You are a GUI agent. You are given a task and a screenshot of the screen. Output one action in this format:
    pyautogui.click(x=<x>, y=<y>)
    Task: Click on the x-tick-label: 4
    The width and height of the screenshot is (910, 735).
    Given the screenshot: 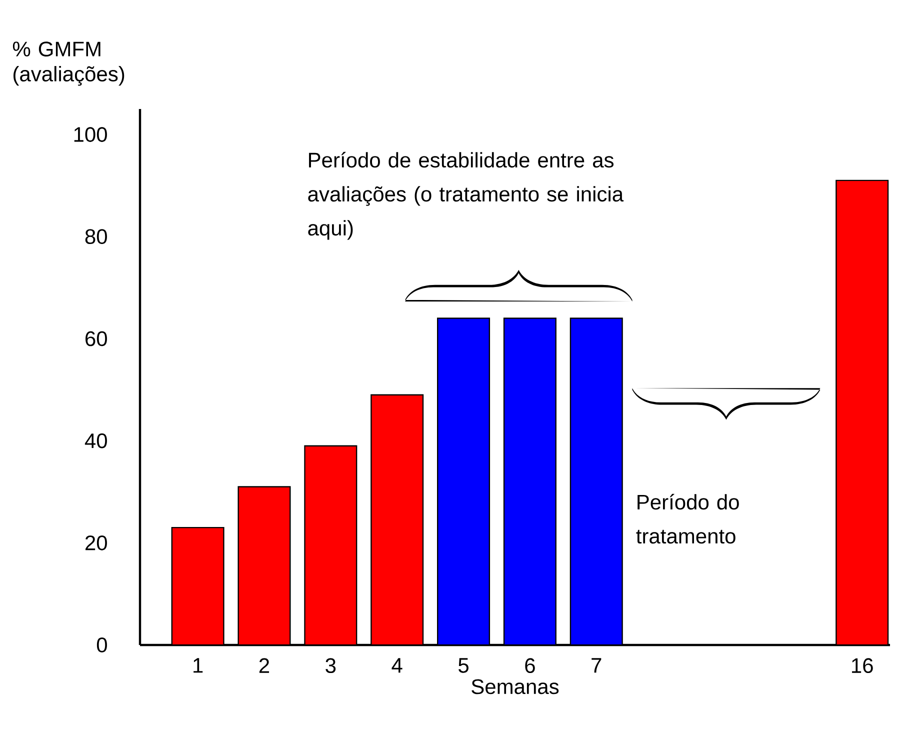 What is the action you would take?
    pyautogui.click(x=397, y=665)
    